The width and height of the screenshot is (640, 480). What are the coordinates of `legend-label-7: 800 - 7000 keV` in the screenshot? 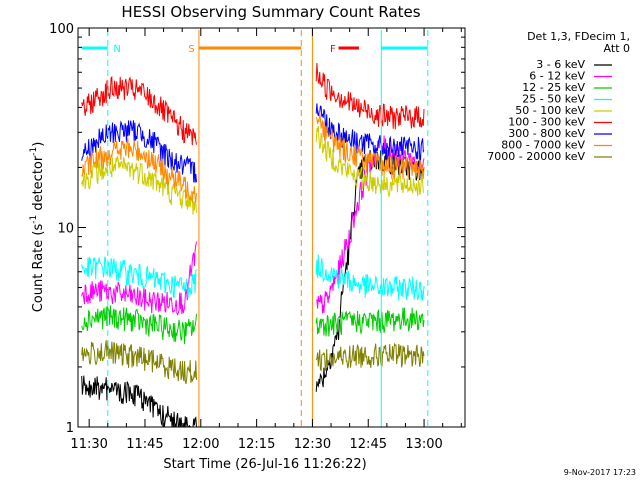 It's located at (543, 145).